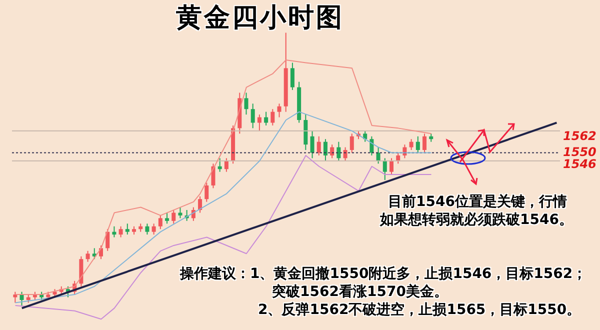 The height and width of the screenshot is (330, 600). I want to click on annotation: 目前1546位置是关键，行情, so click(477, 202).